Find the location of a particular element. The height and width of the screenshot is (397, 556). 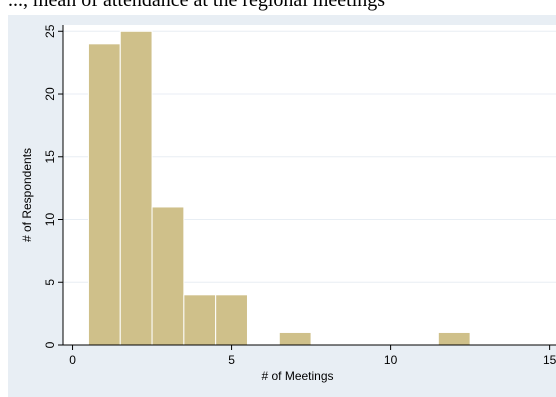

y-tick-label: 5 is located at coordinates (50, 282).